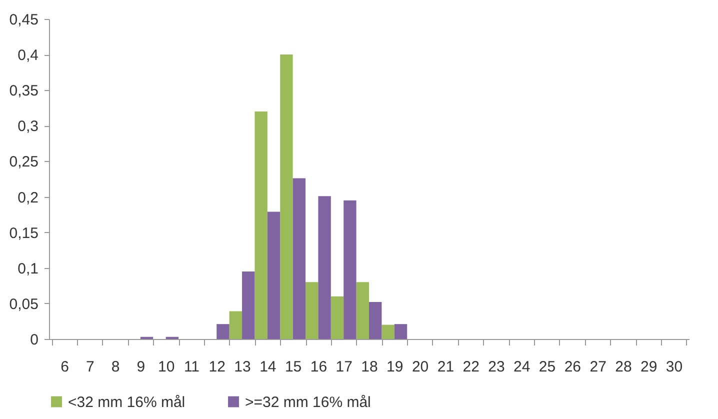  What do you see at coordinates (28, 55) in the screenshot?
I see `y-tick-label: 0,4` at bounding box center [28, 55].